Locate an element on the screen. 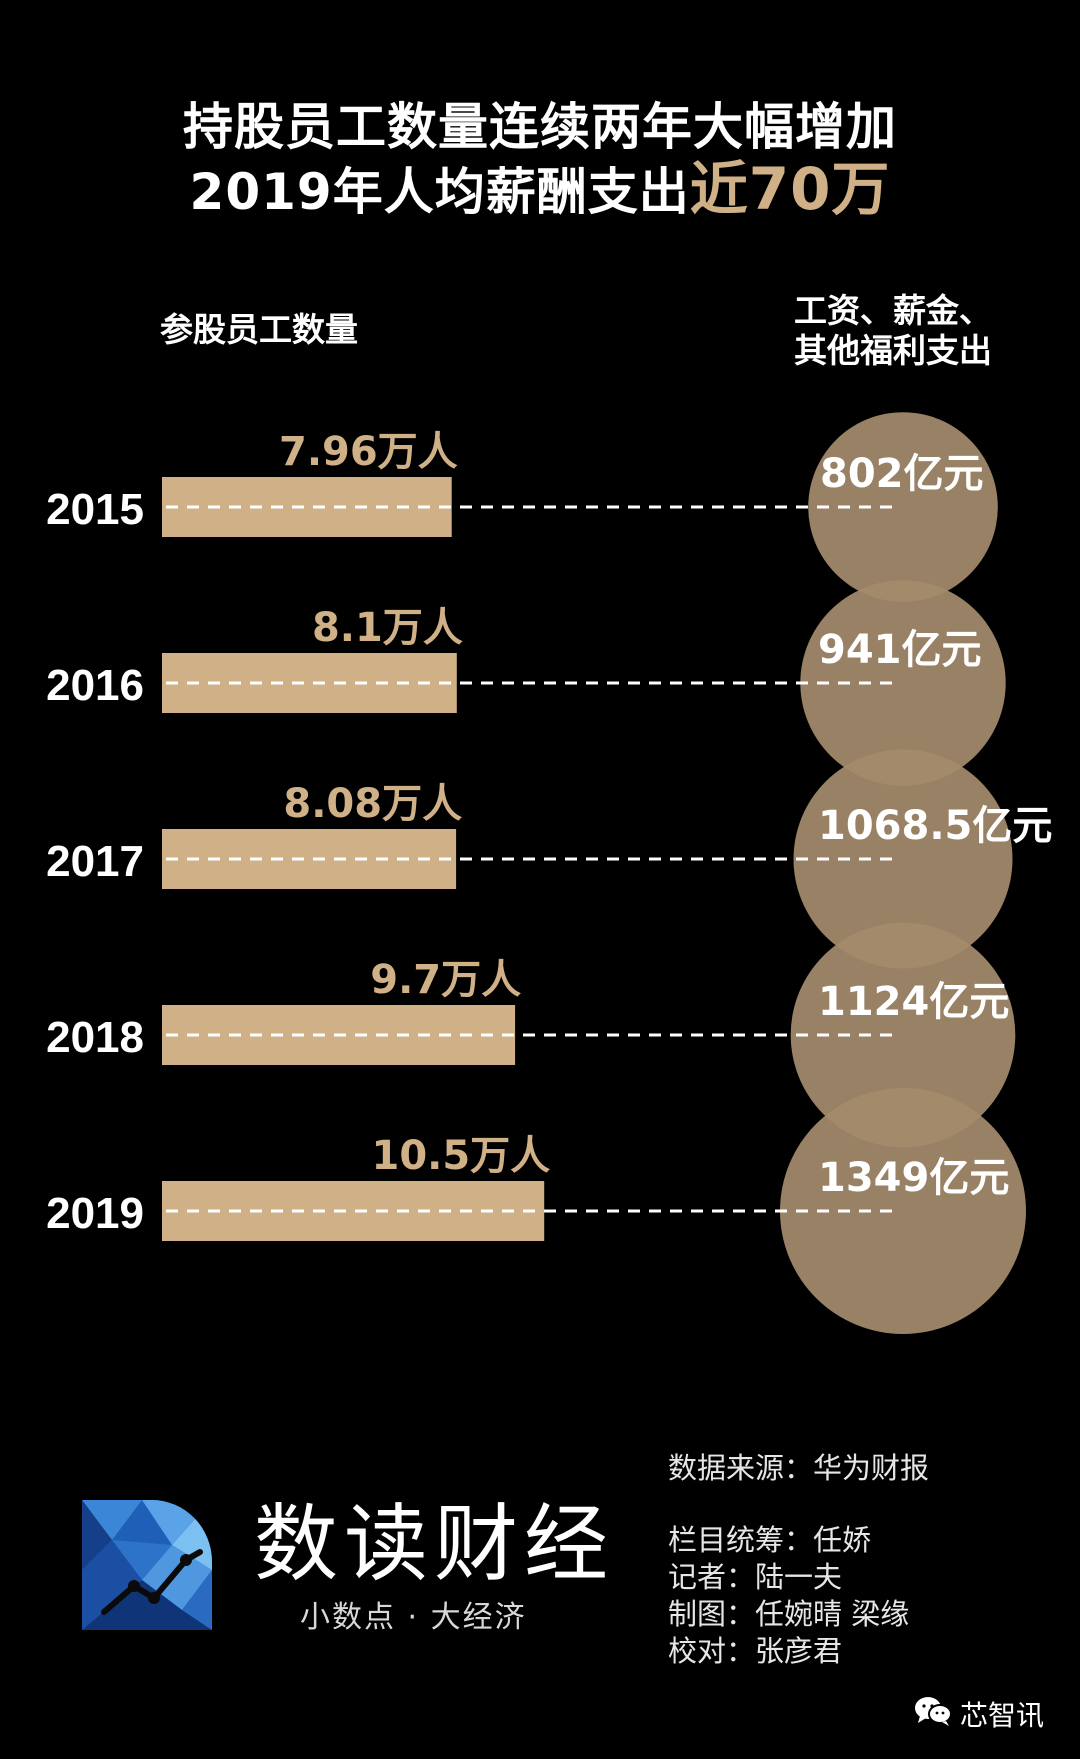  credit-line: 记者：陆一夫 is located at coordinates (755, 1577).